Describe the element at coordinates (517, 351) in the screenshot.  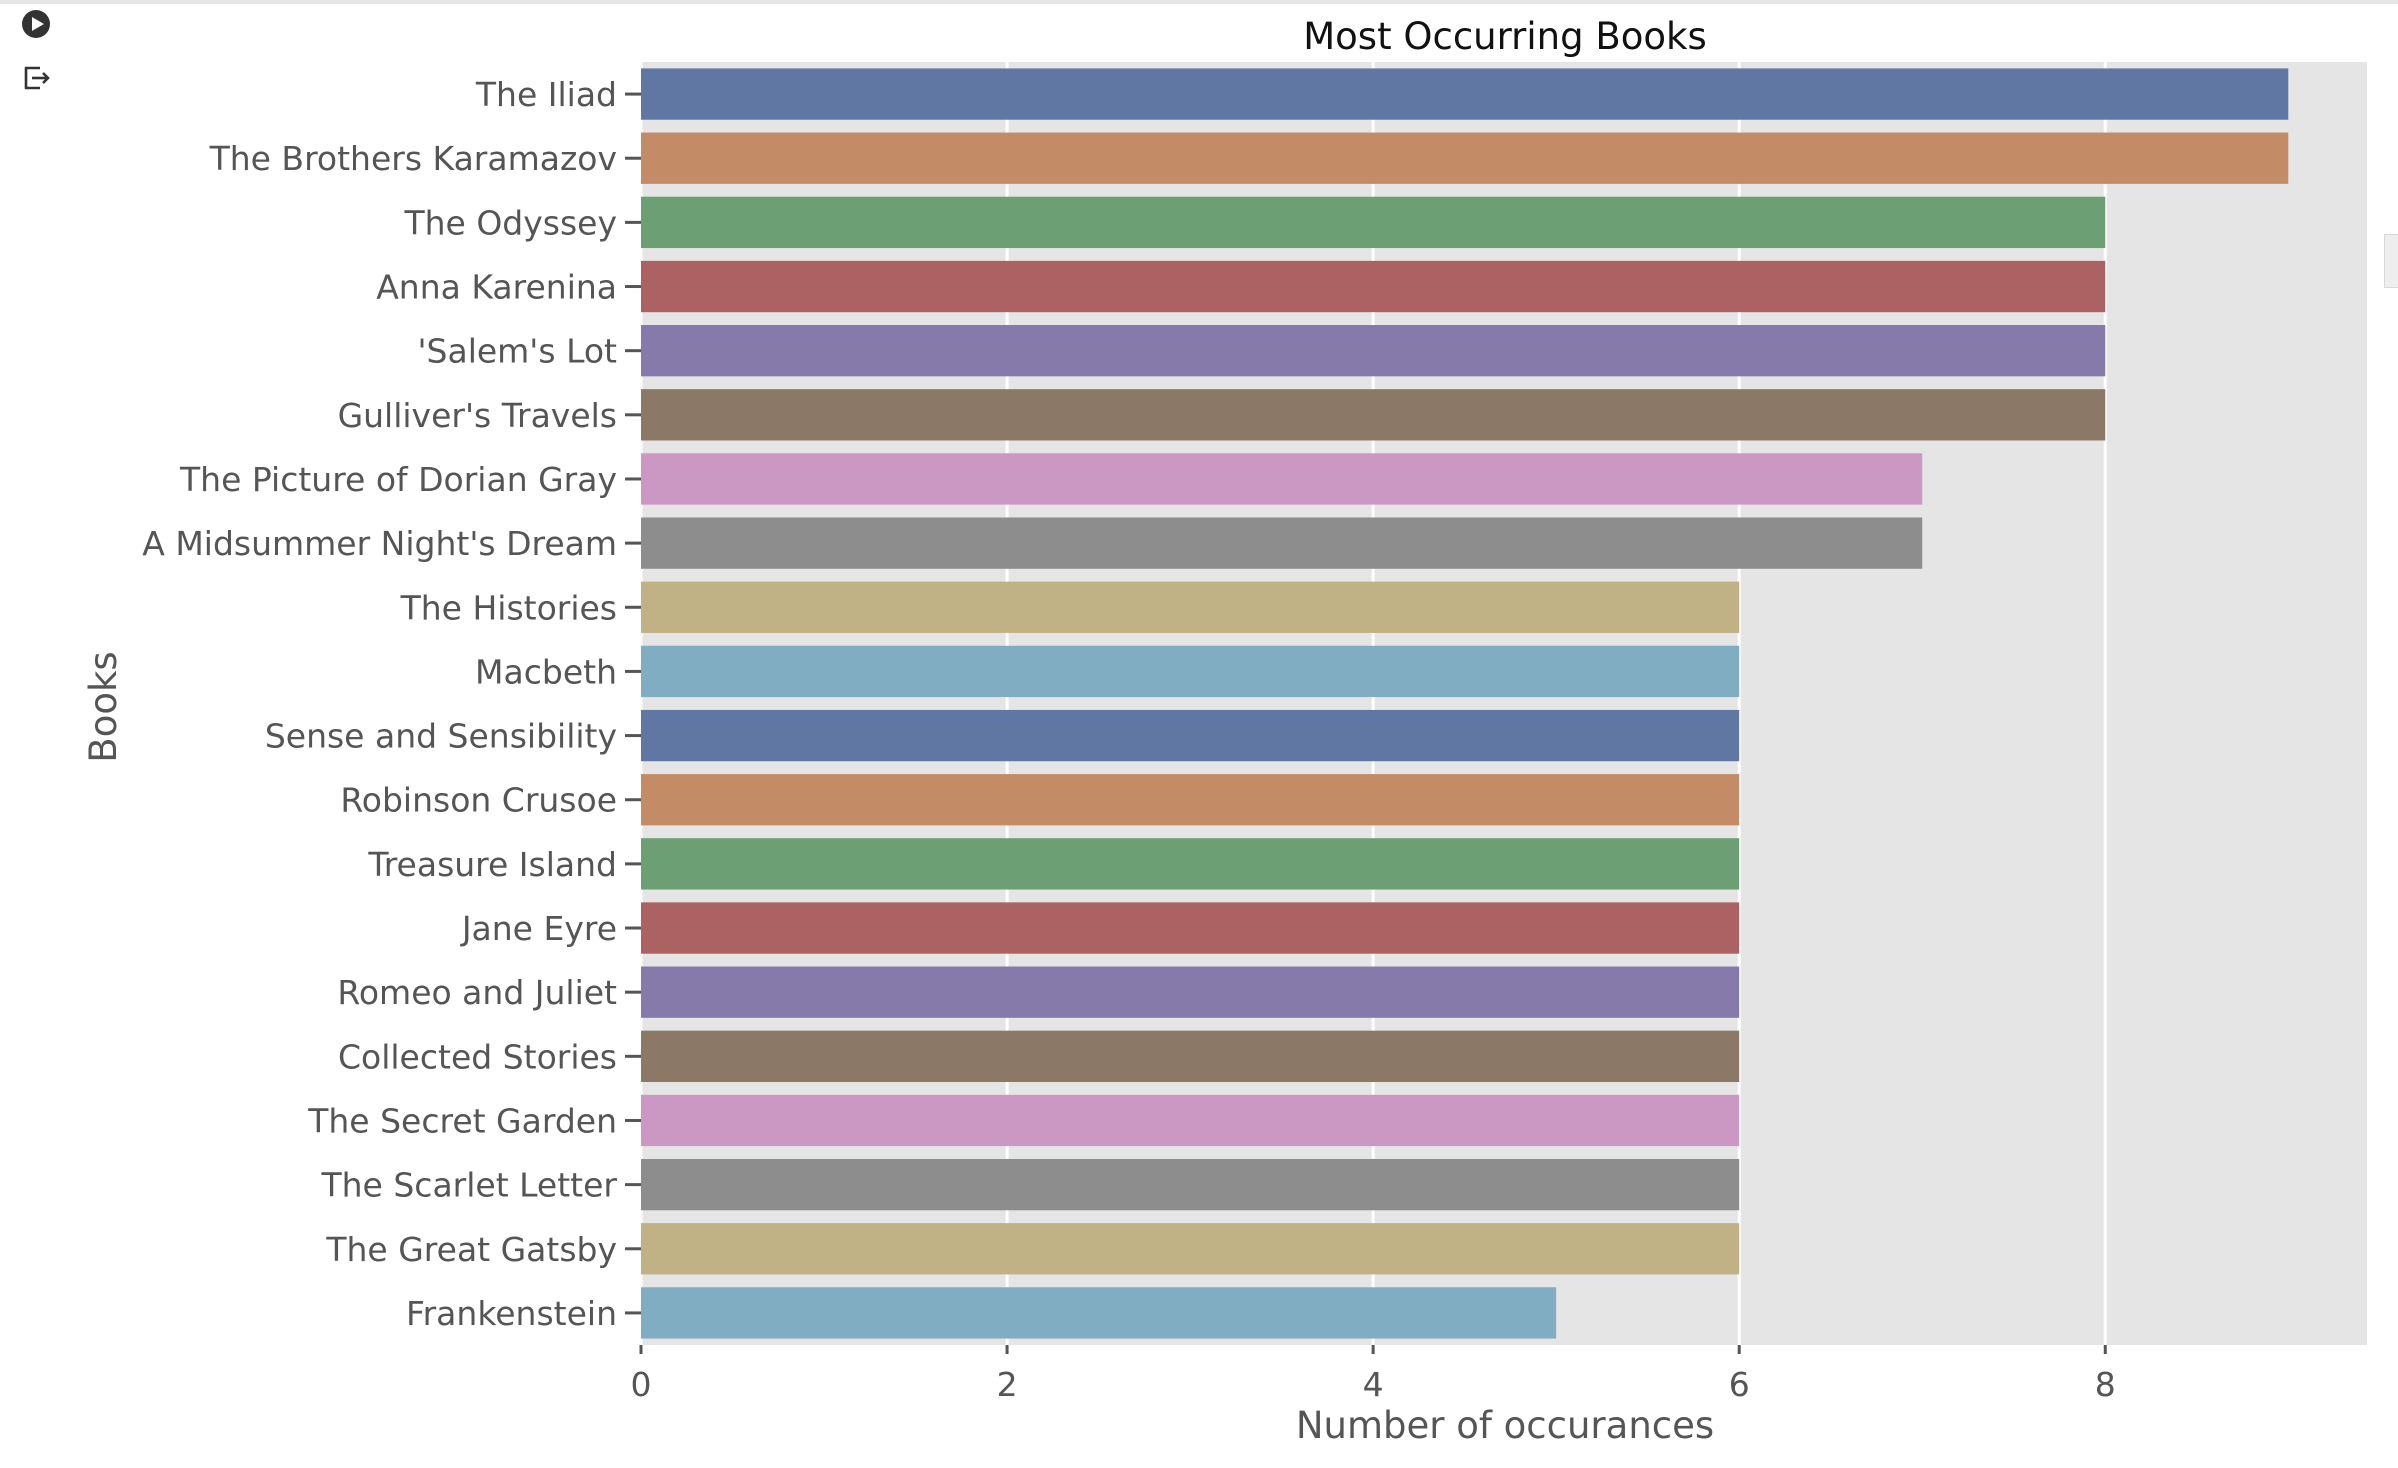
I see `y-tick-label: 'Salem's Lot` at that location.